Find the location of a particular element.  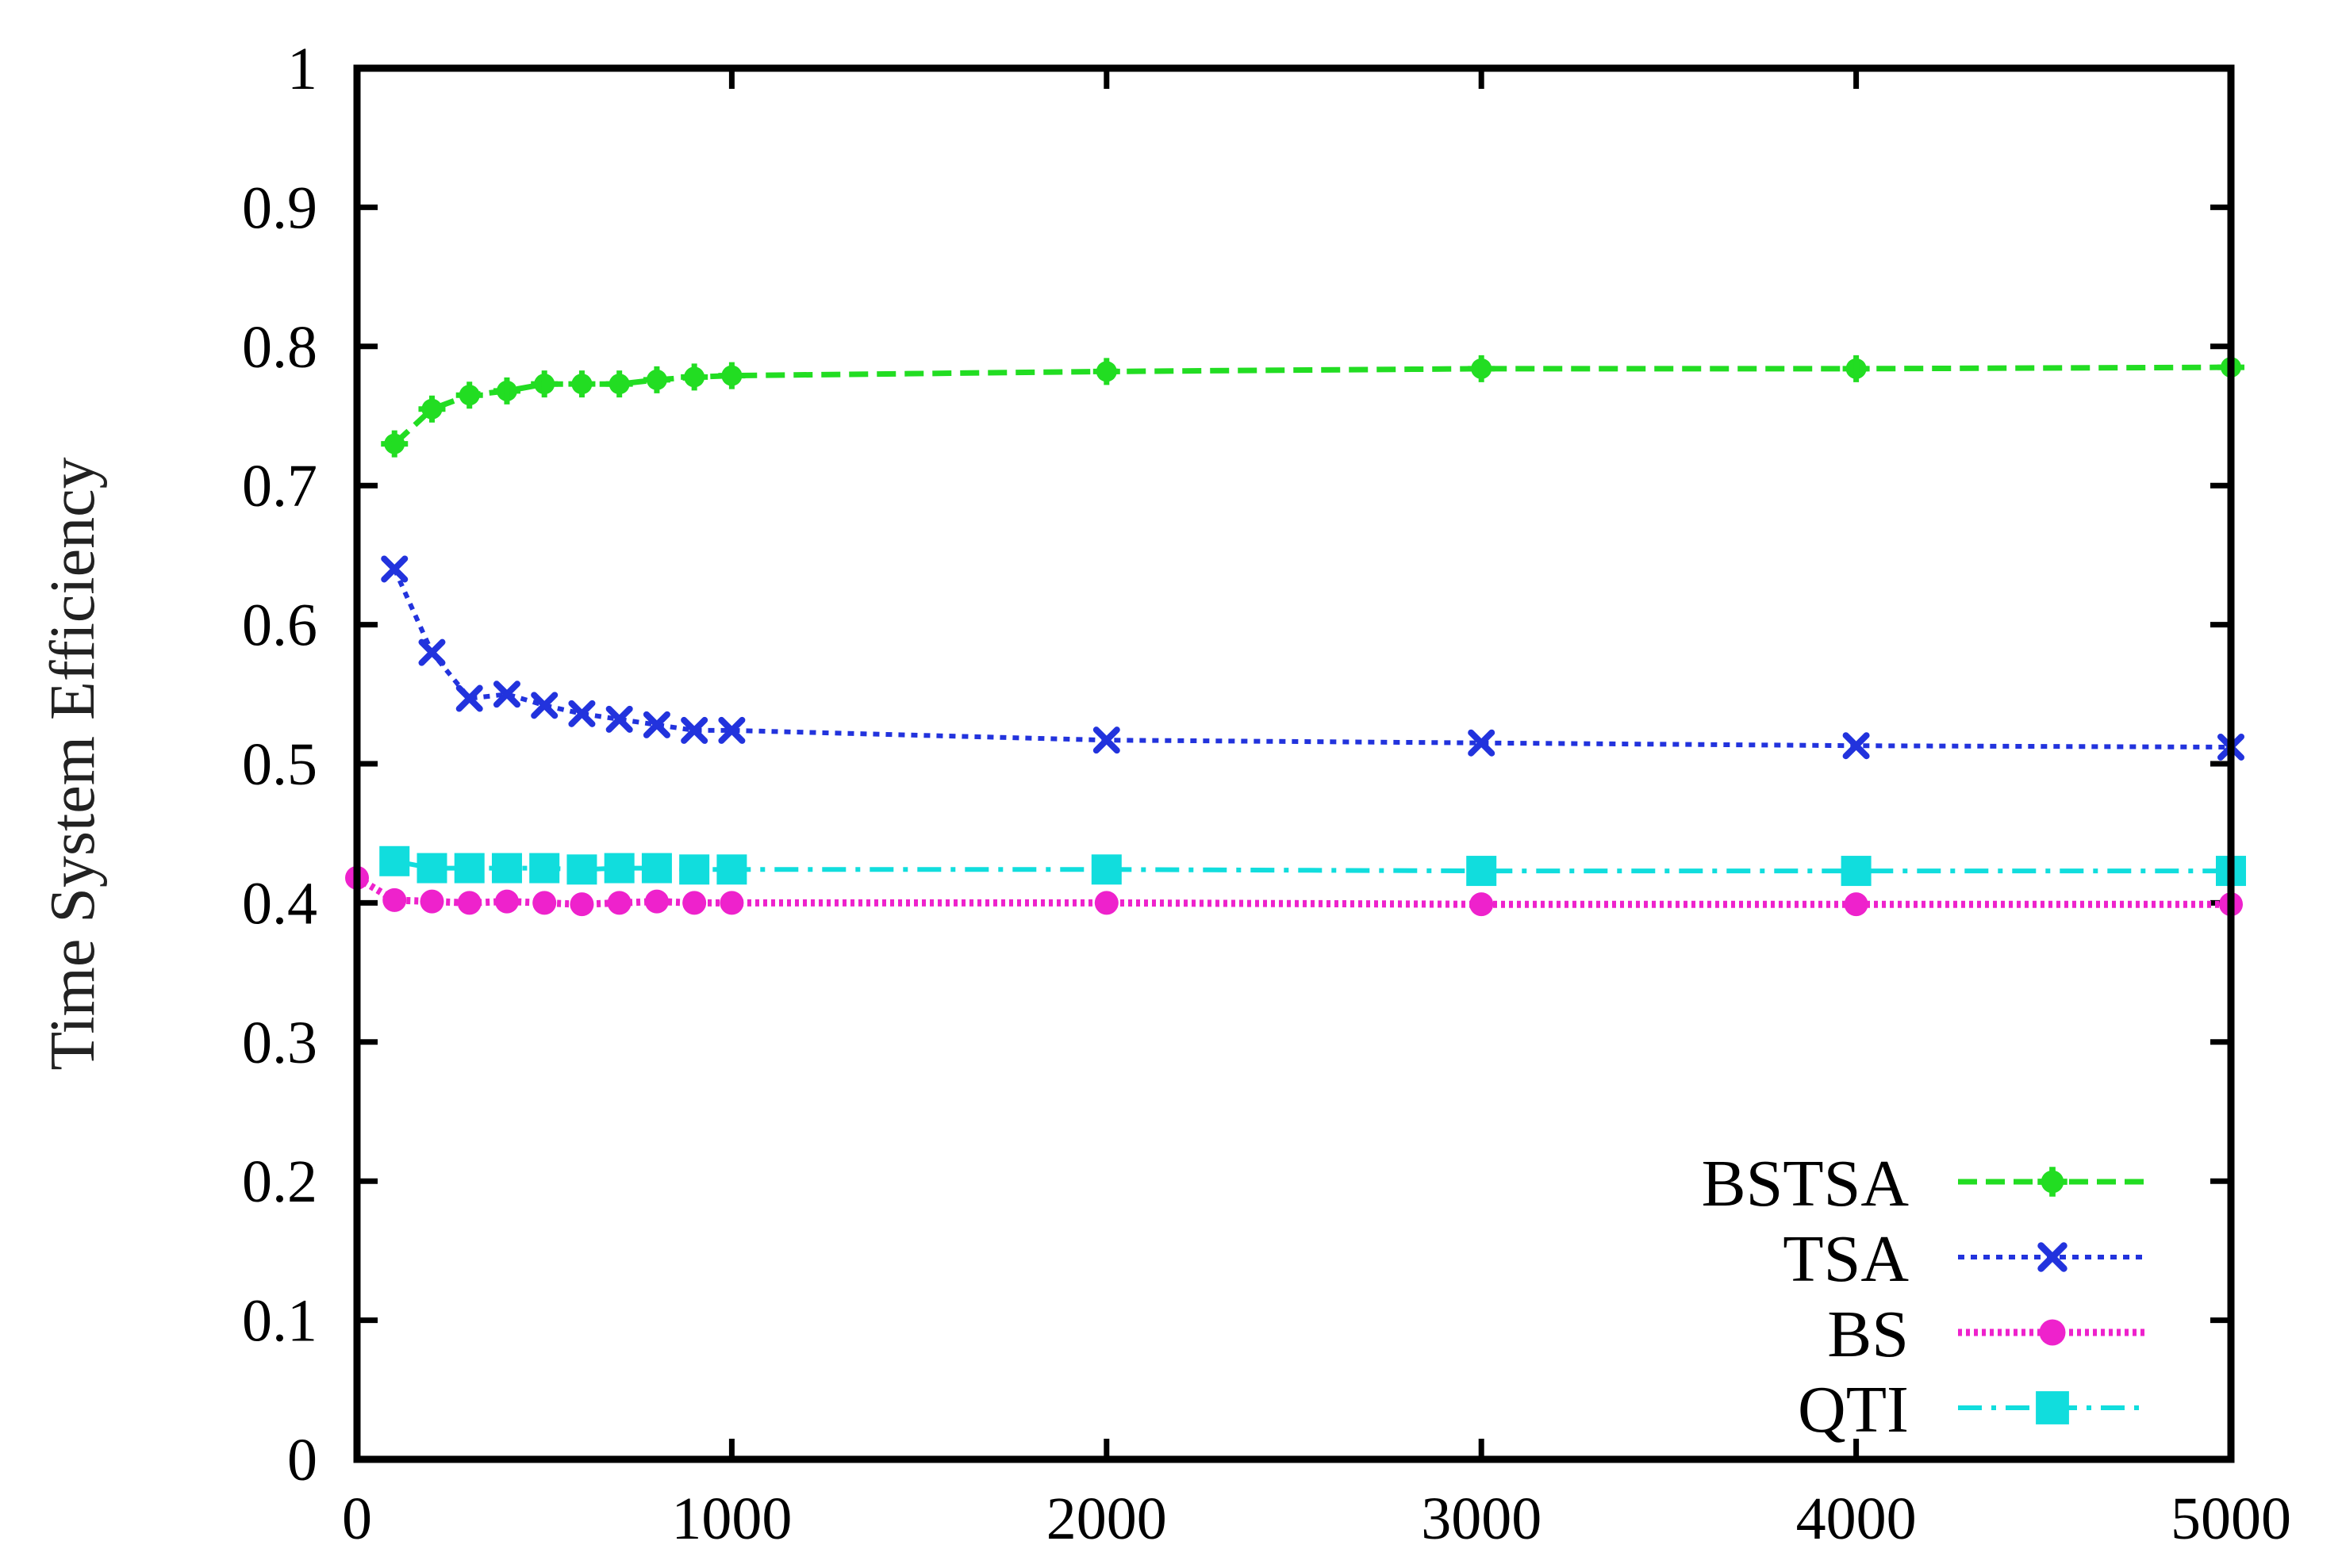

y-tick-labels: 0 0.1 0.2 0.3 0.4 0.5 0.6 0.7 0.8 0.9 1 is located at coordinates (280, 764).